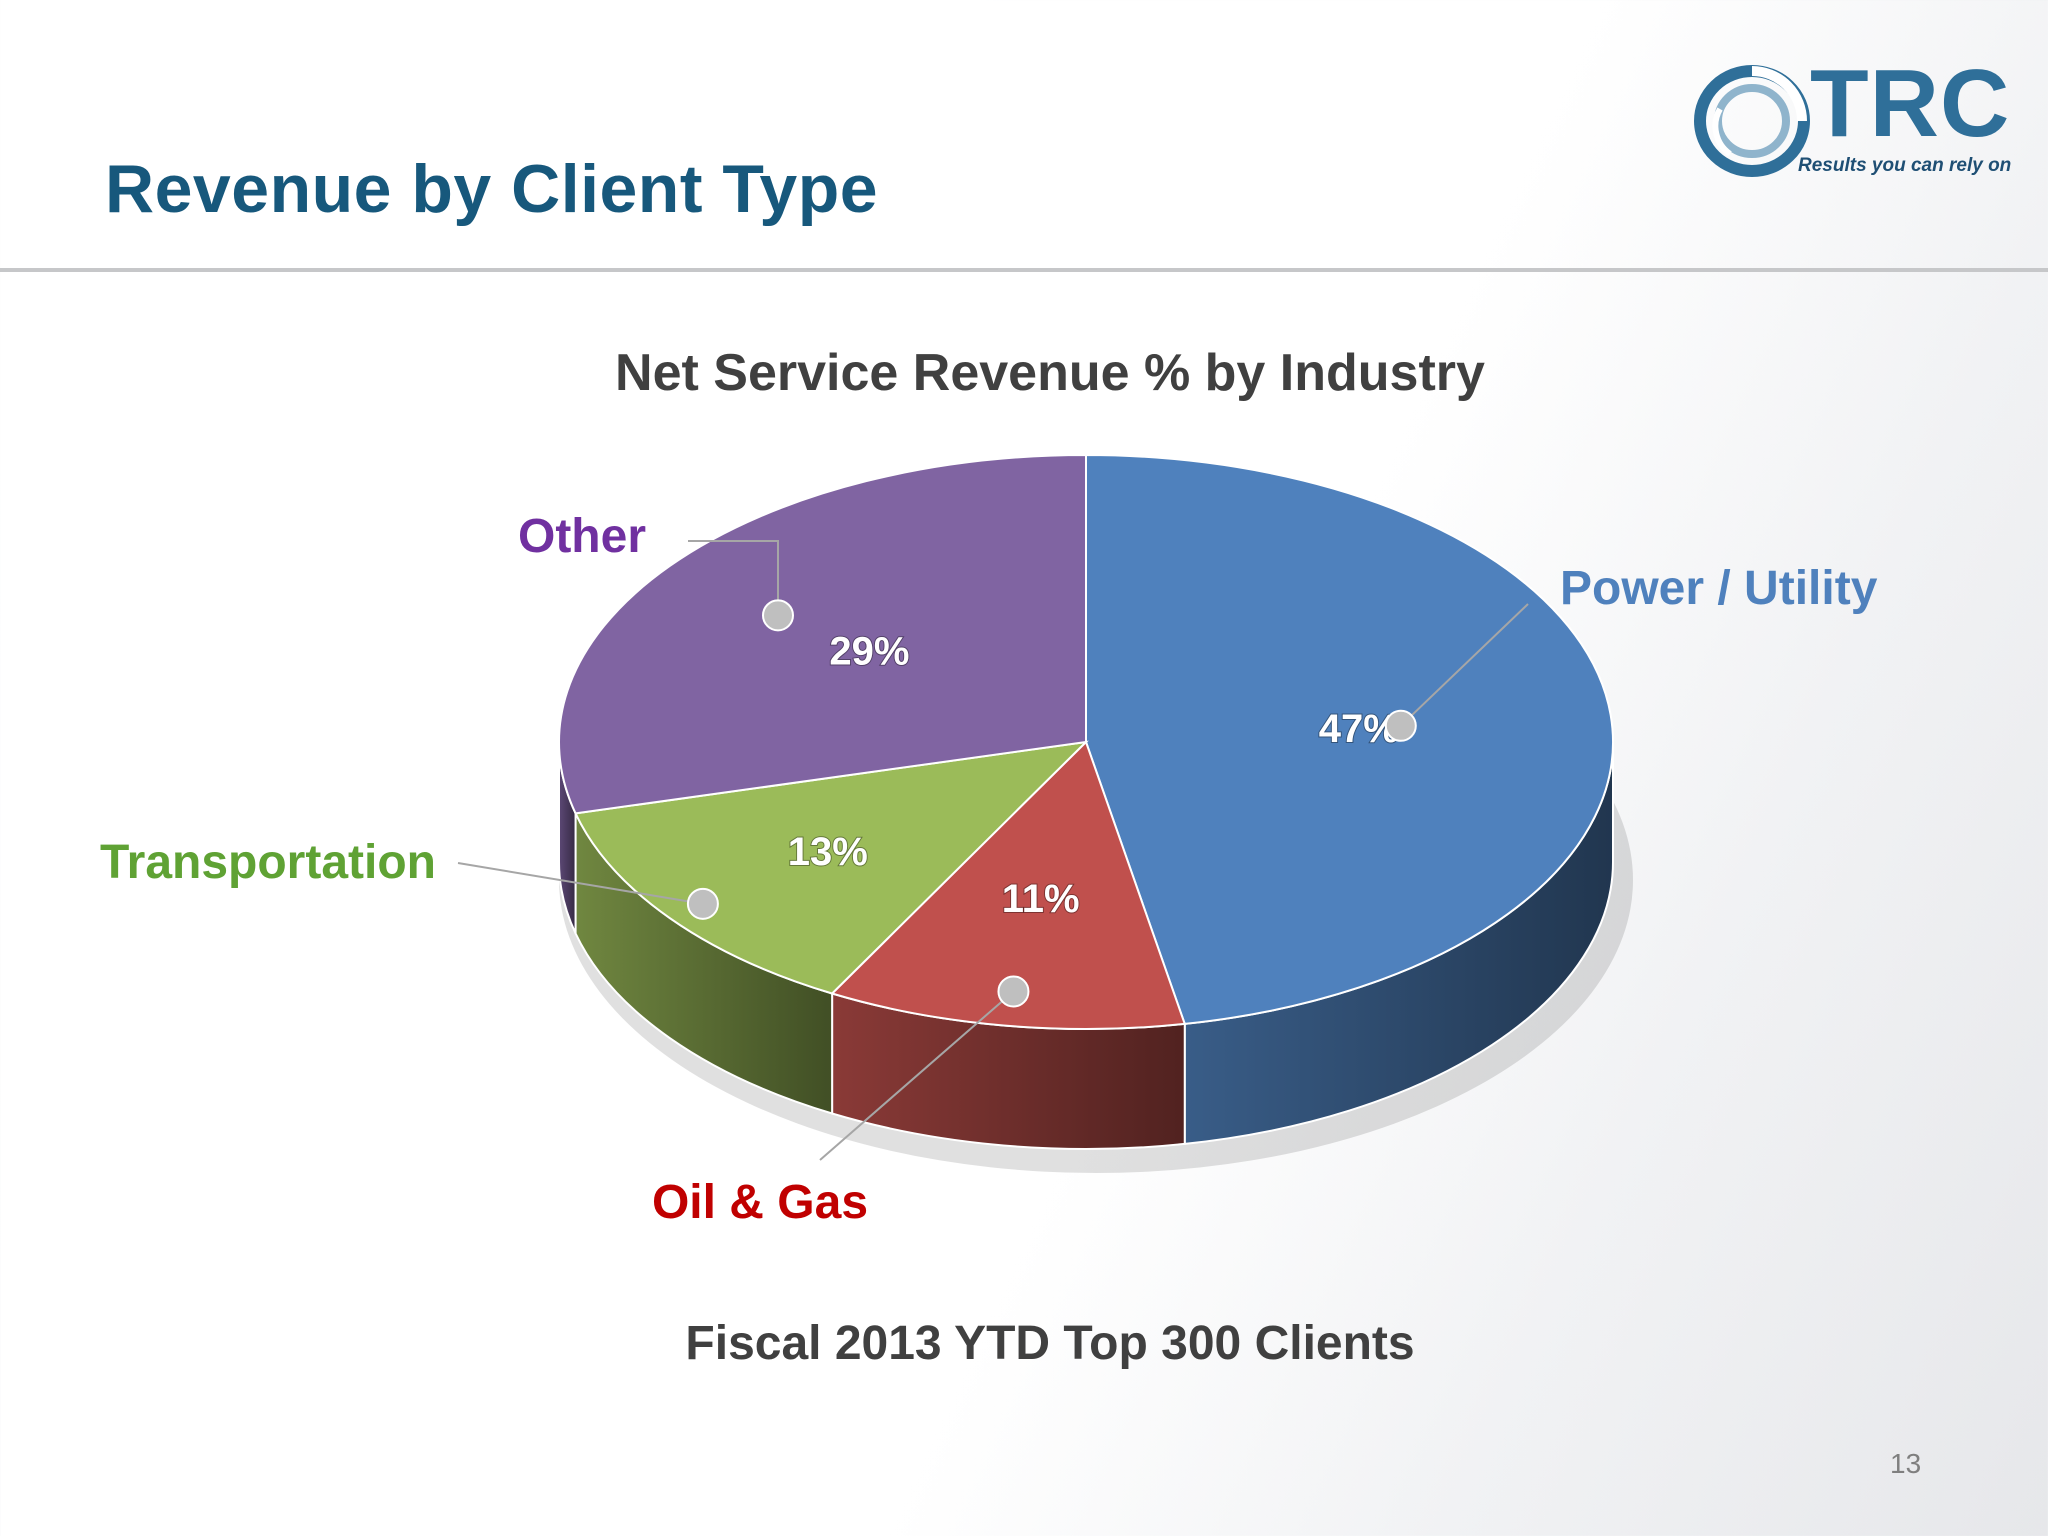  I want to click on value-label-transportation: 13%, so click(828, 852).